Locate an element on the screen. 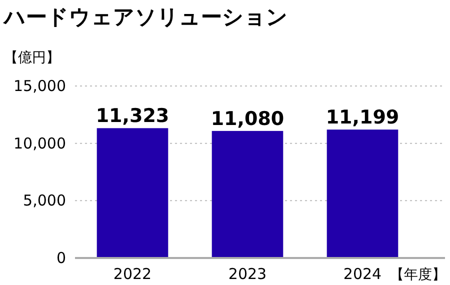 The image size is (450, 285). y-tick-label: 5,000 is located at coordinates (44, 201).